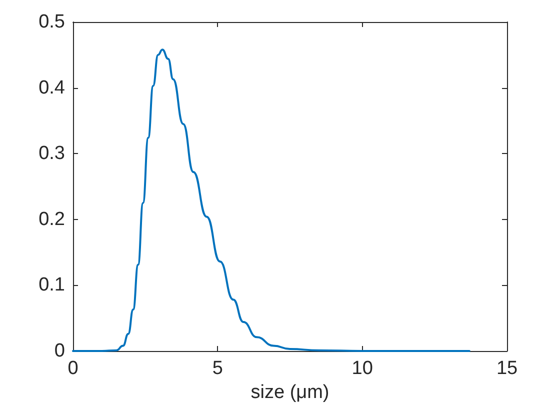 The height and width of the screenshot is (420, 560). I want to click on y-tick-label: 0.3, so click(51, 153).